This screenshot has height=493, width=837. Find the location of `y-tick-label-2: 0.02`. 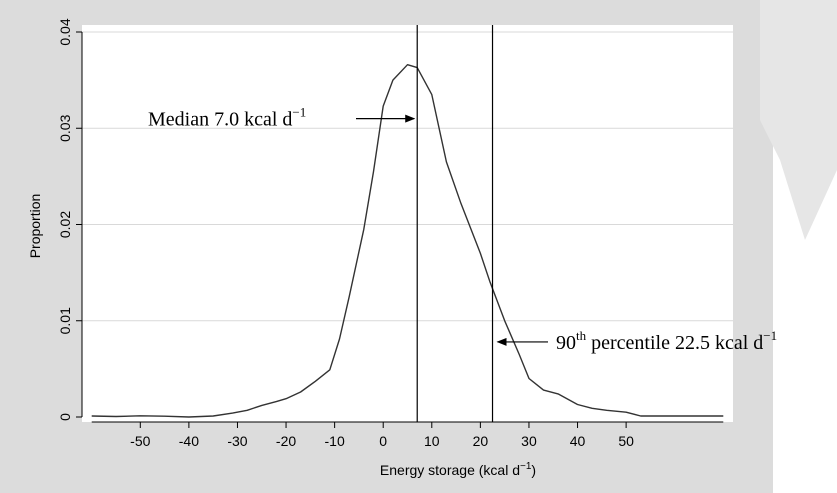

y-tick-label-2: 0.02 is located at coordinates (65, 224).